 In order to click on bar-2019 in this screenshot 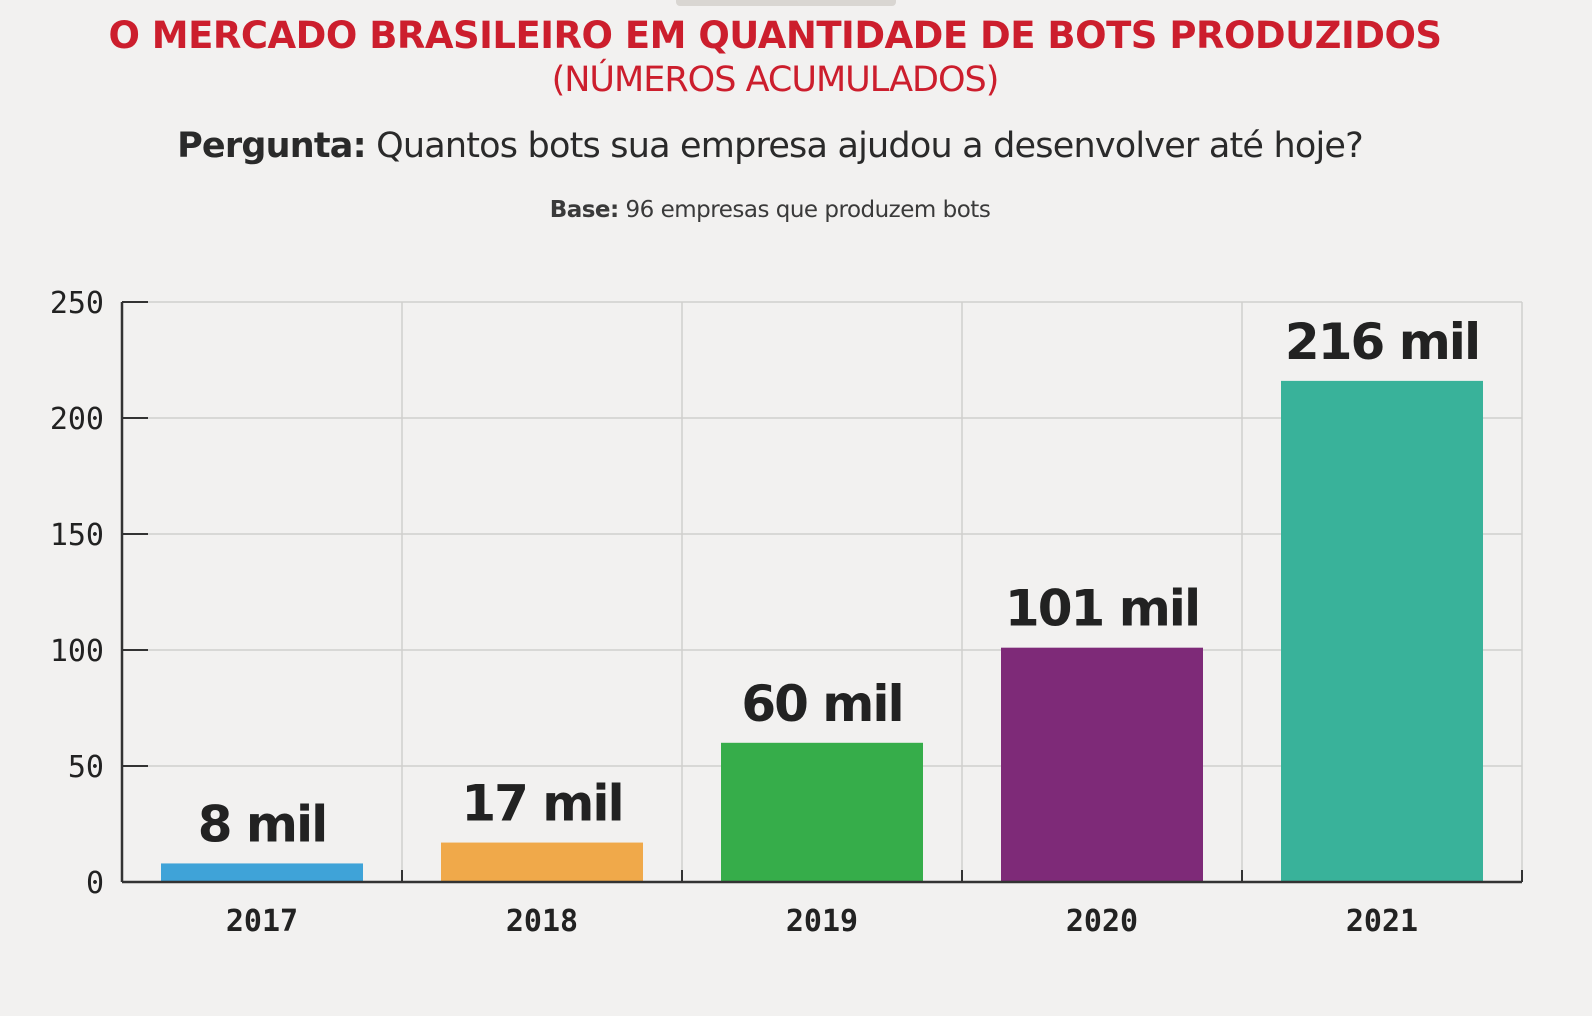, I will do `click(822, 812)`.